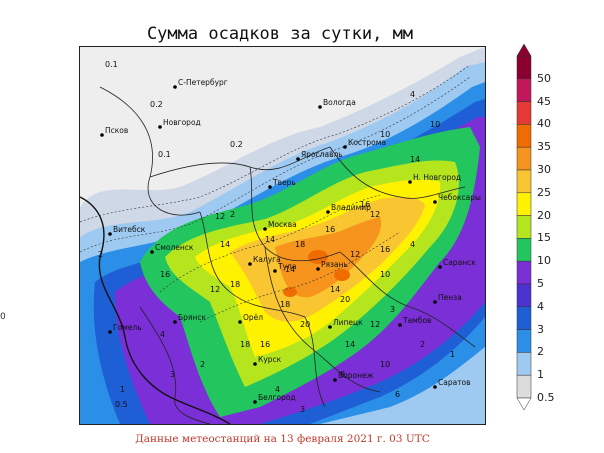 The height and width of the screenshot is (453, 604). Describe the element at coordinates (277, 397) in the screenshot. I see `city-label: Белгород` at that location.